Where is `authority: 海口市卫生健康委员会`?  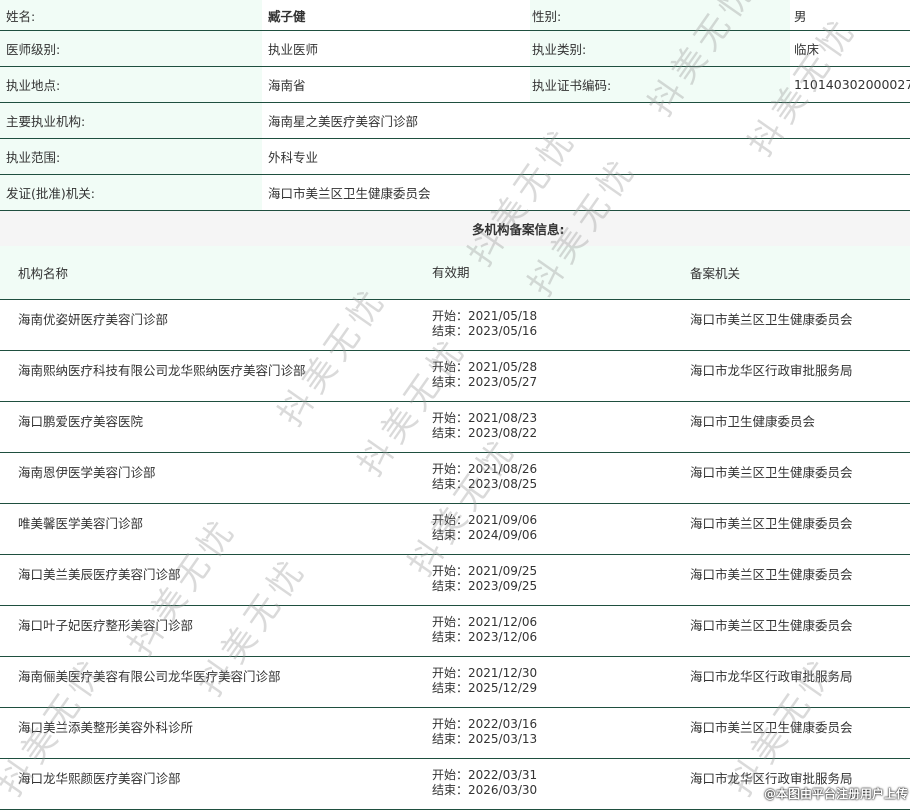
authority: 海口市卫生健康委员会 is located at coordinates (753, 421).